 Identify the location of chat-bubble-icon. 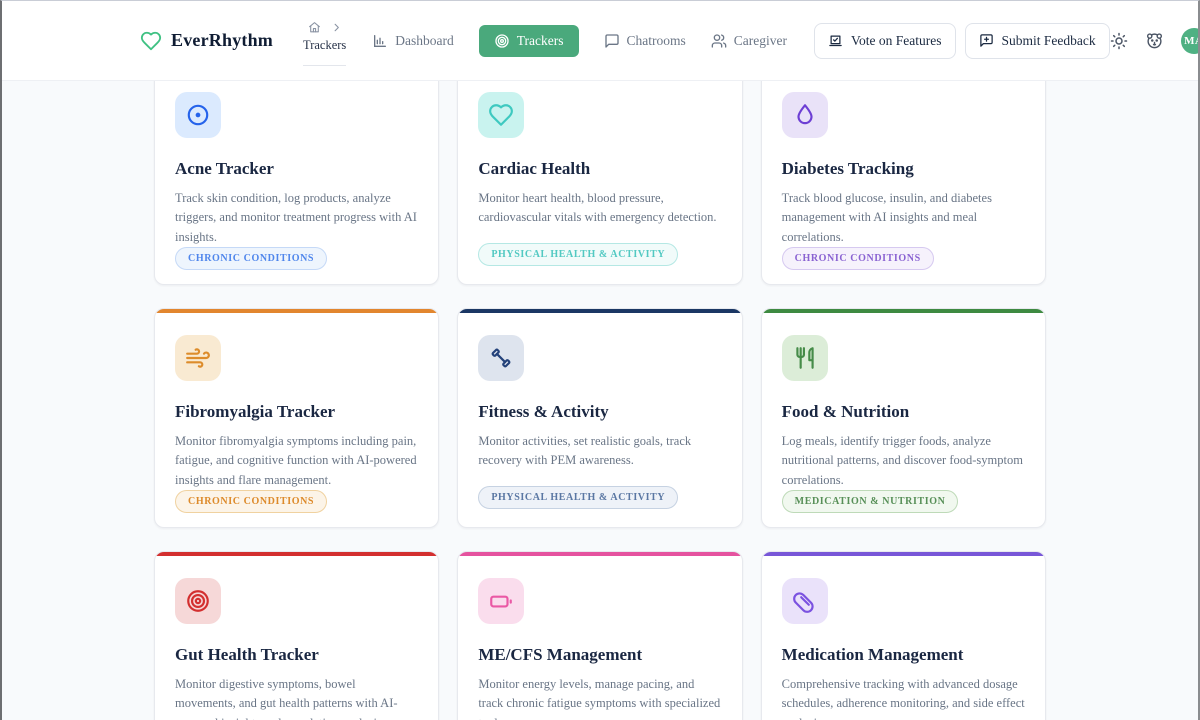
(612, 41).